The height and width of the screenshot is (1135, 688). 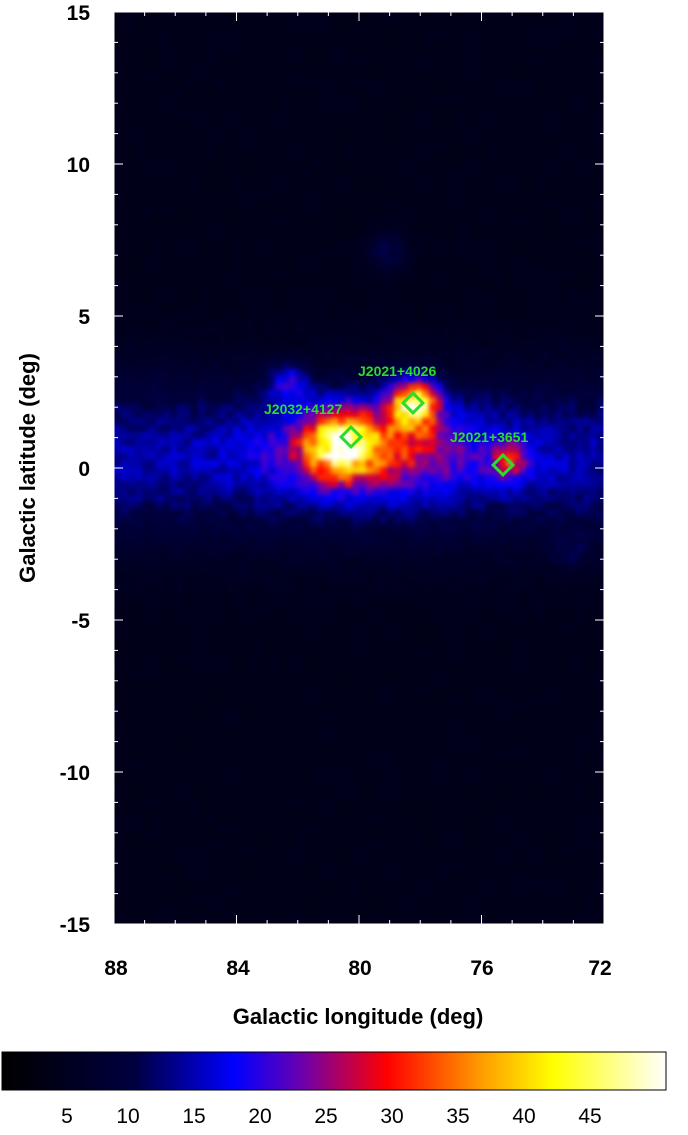 What do you see at coordinates (325, 1116) in the screenshot?
I see `colorbar-tick-label: 25` at bounding box center [325, 1116].